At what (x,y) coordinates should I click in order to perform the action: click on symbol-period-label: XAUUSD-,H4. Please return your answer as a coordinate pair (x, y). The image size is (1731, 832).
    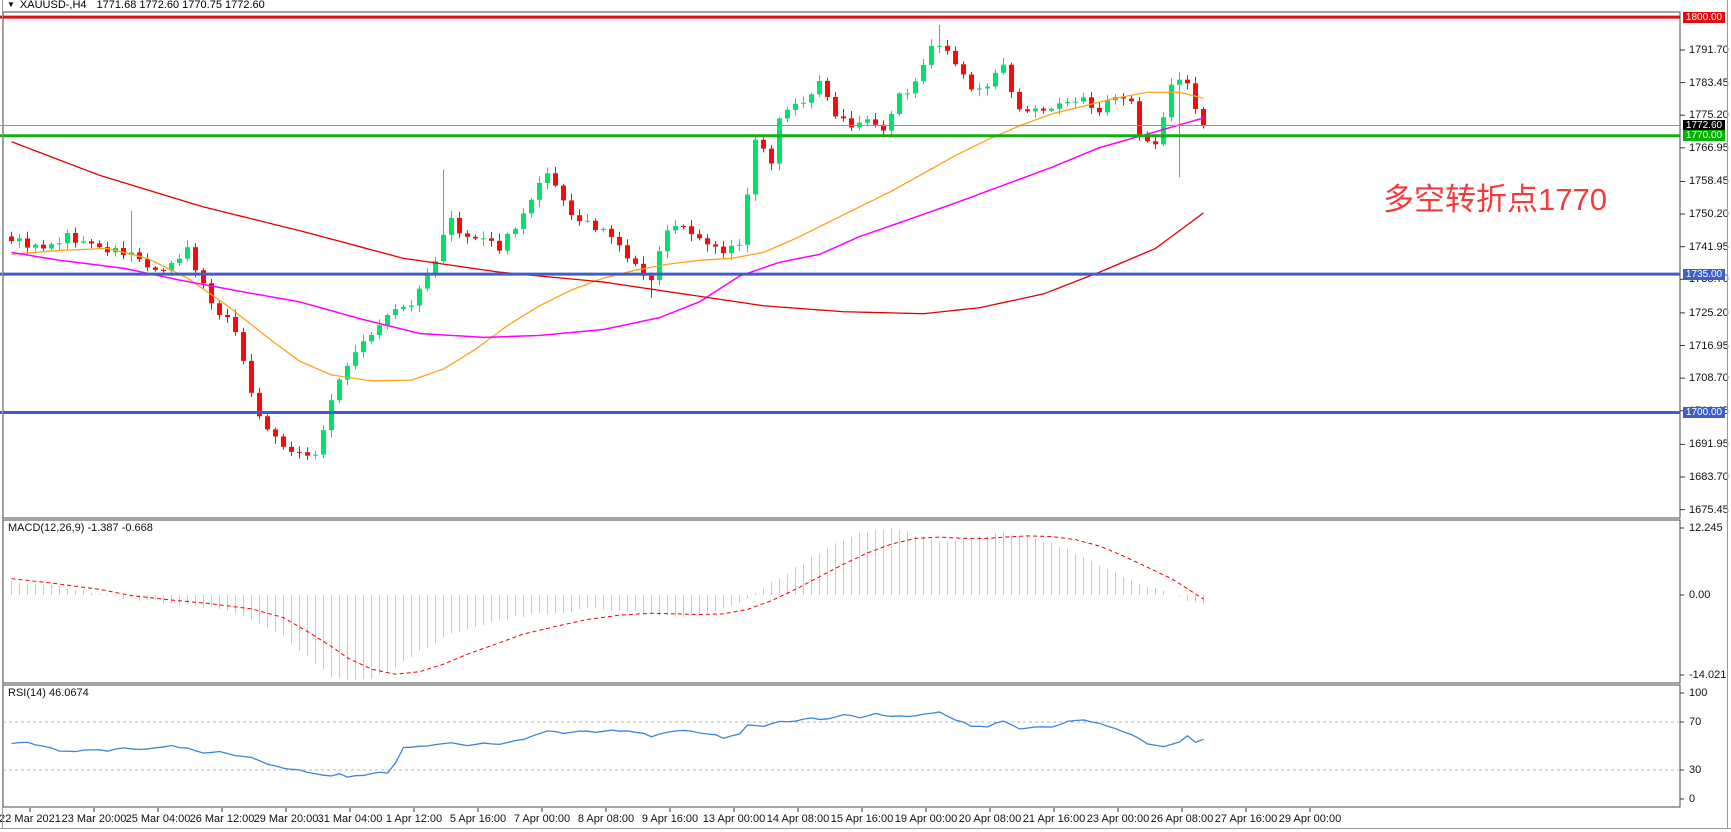
    Looking at the image, I should click on (53, 5).